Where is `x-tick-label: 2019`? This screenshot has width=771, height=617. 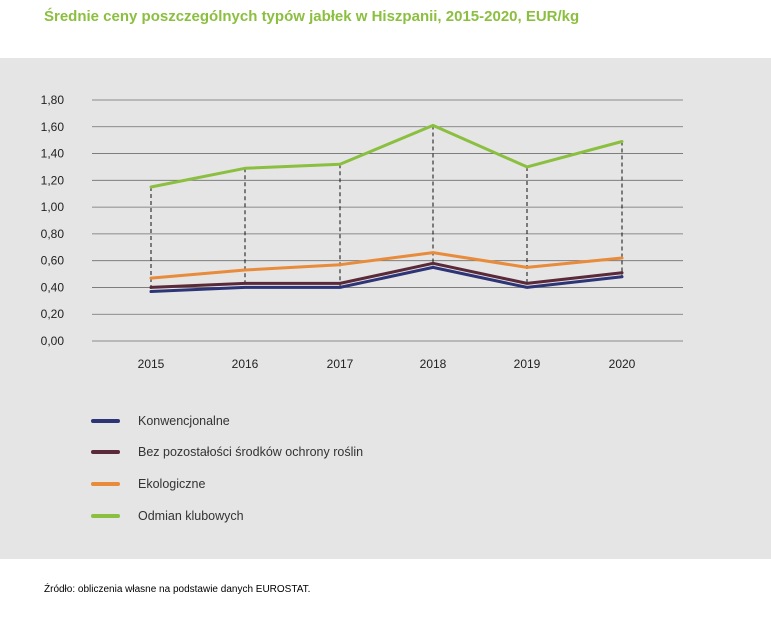 x-tick-label: 2019 is located at coordinates (527, 364).